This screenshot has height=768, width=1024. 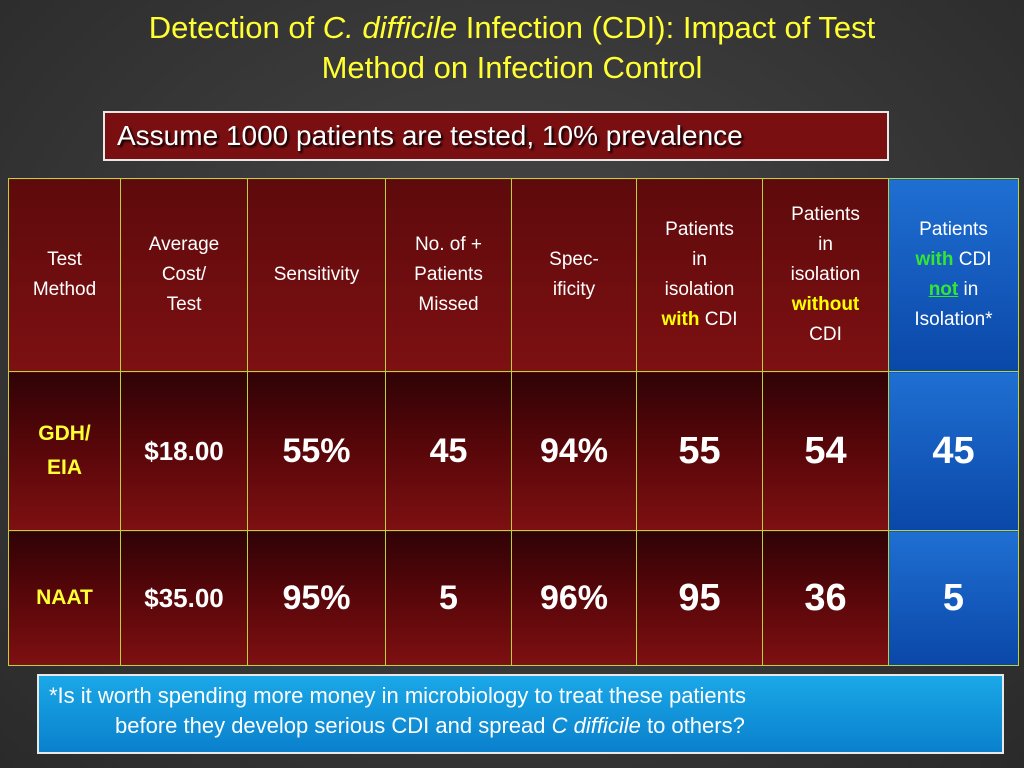 I want to click on header-text: No. of +, so click(x=448, y=244).